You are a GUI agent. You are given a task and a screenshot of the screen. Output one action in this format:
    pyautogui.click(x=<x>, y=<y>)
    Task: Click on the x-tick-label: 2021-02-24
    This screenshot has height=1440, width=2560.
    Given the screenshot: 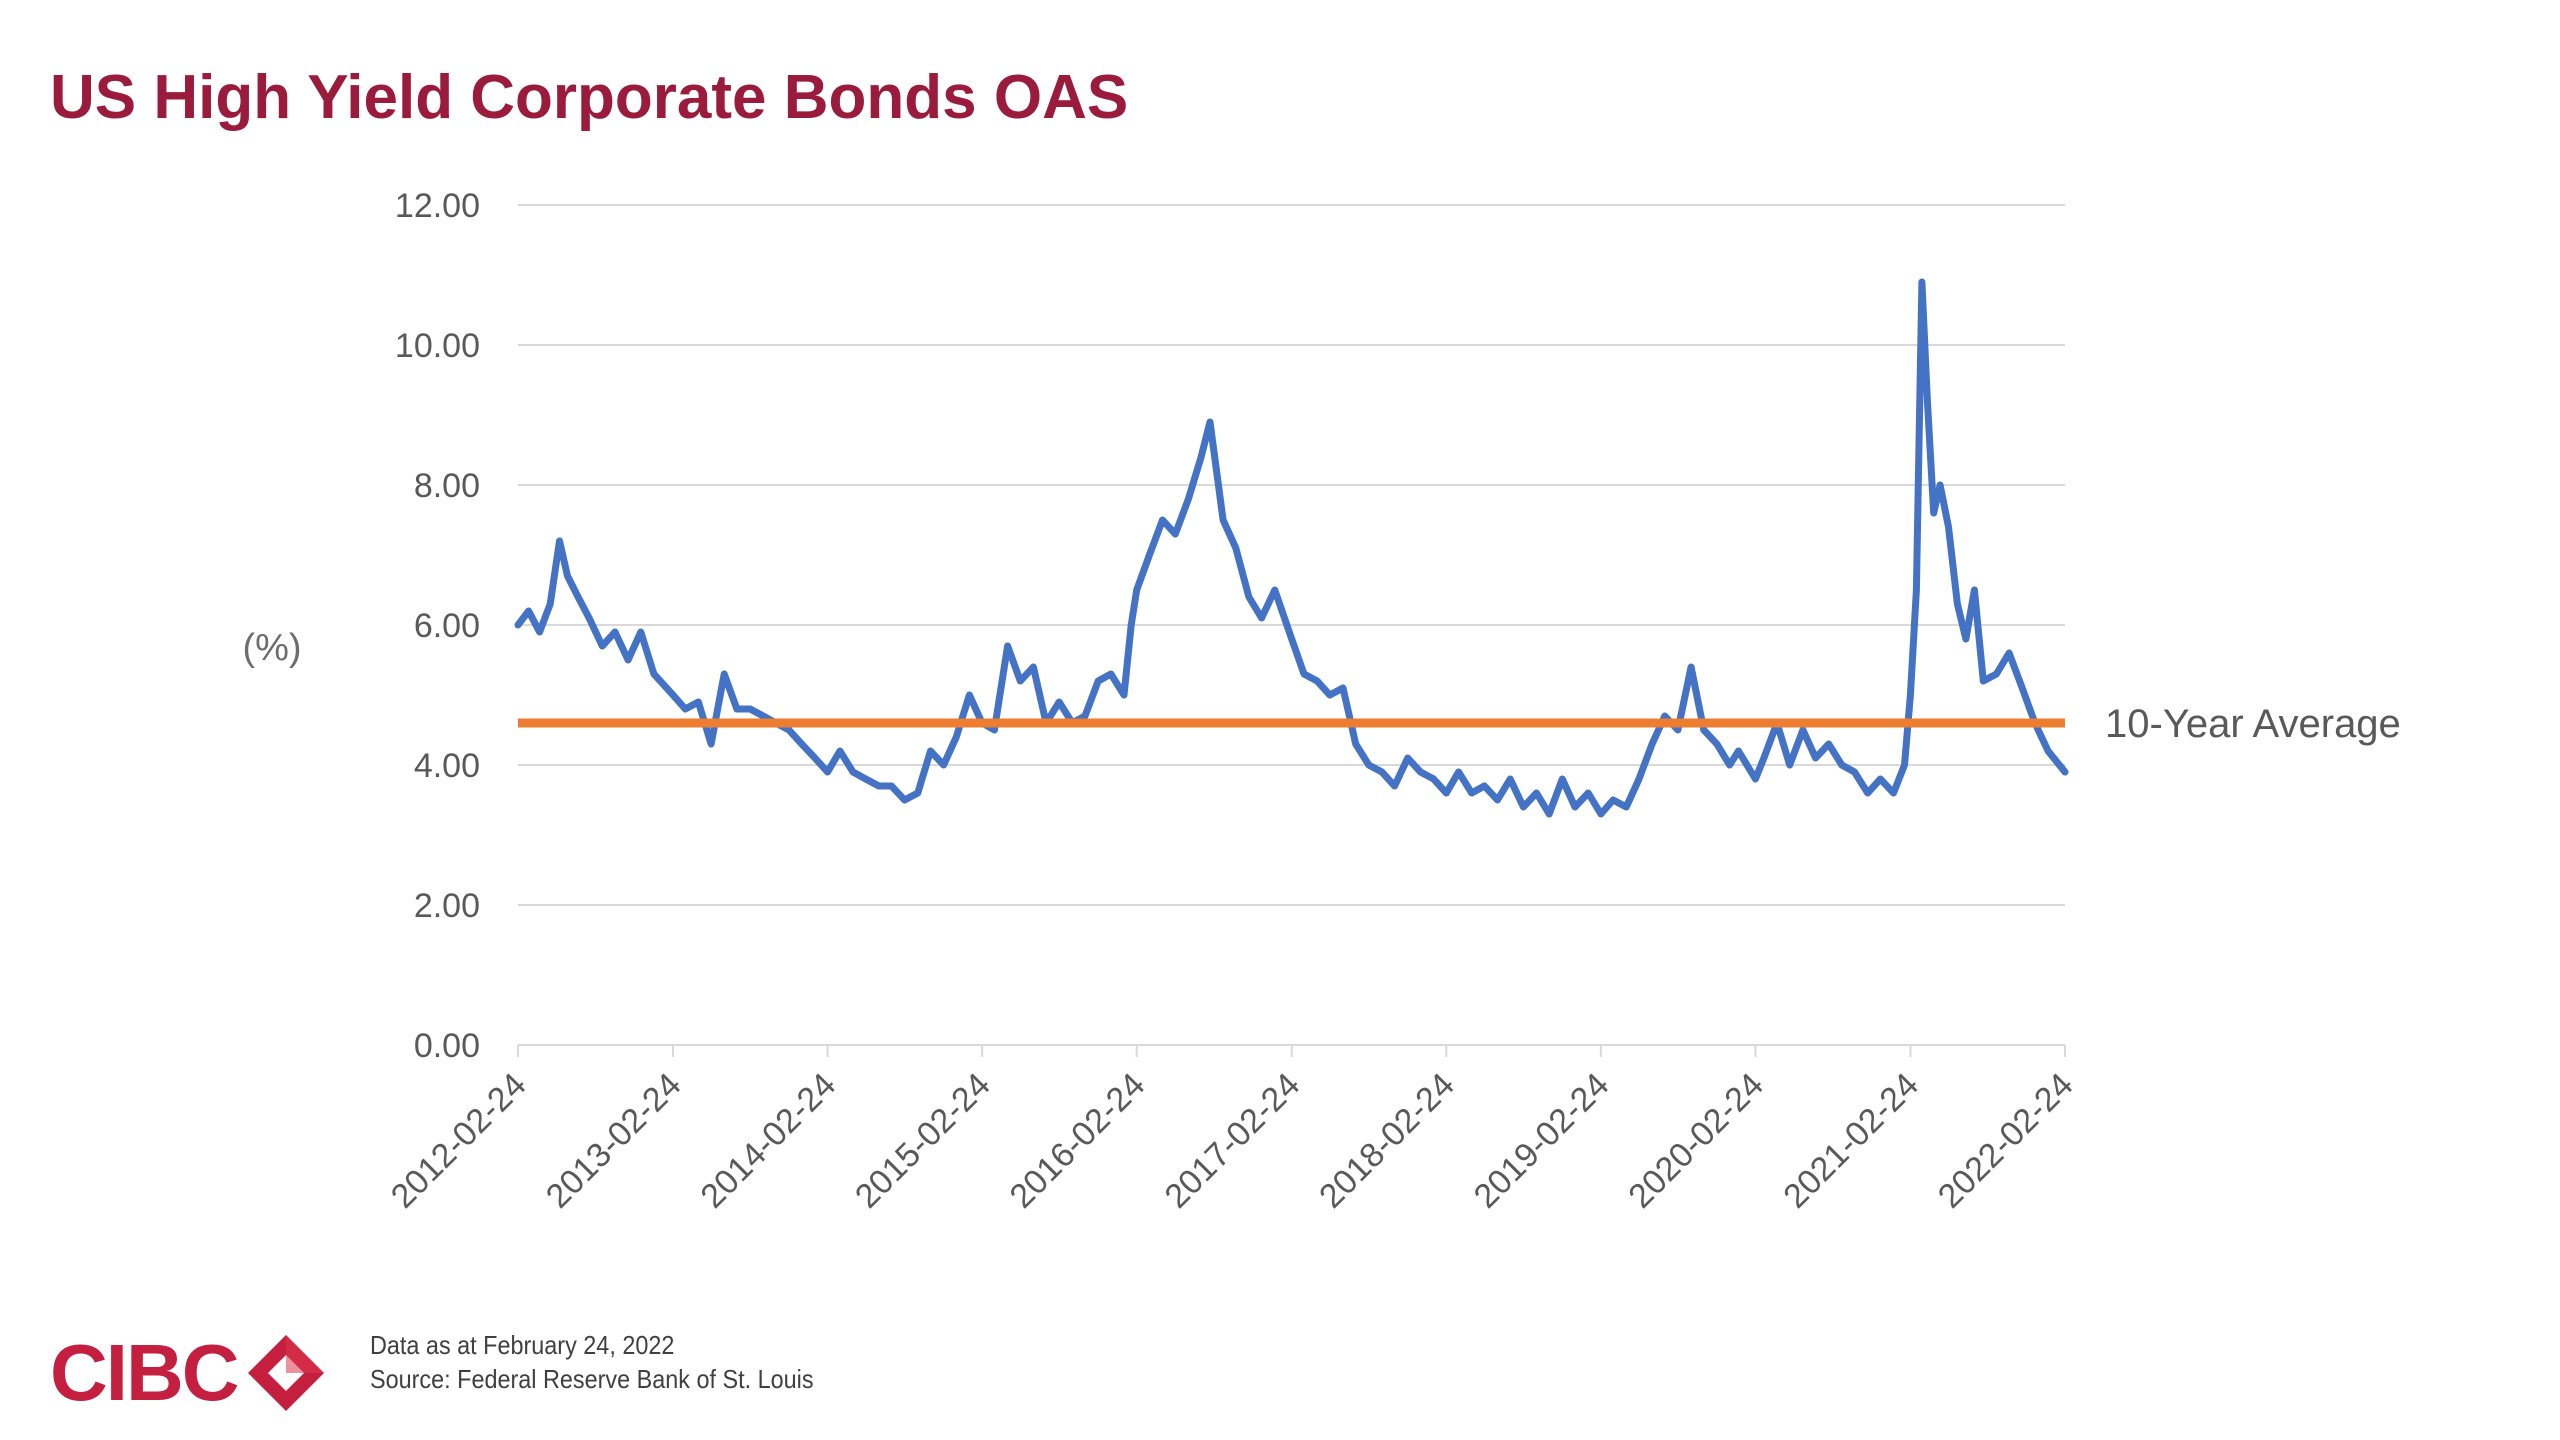 What is the action you would take?
    pyautogui.click(x=1851, y=1141)
    